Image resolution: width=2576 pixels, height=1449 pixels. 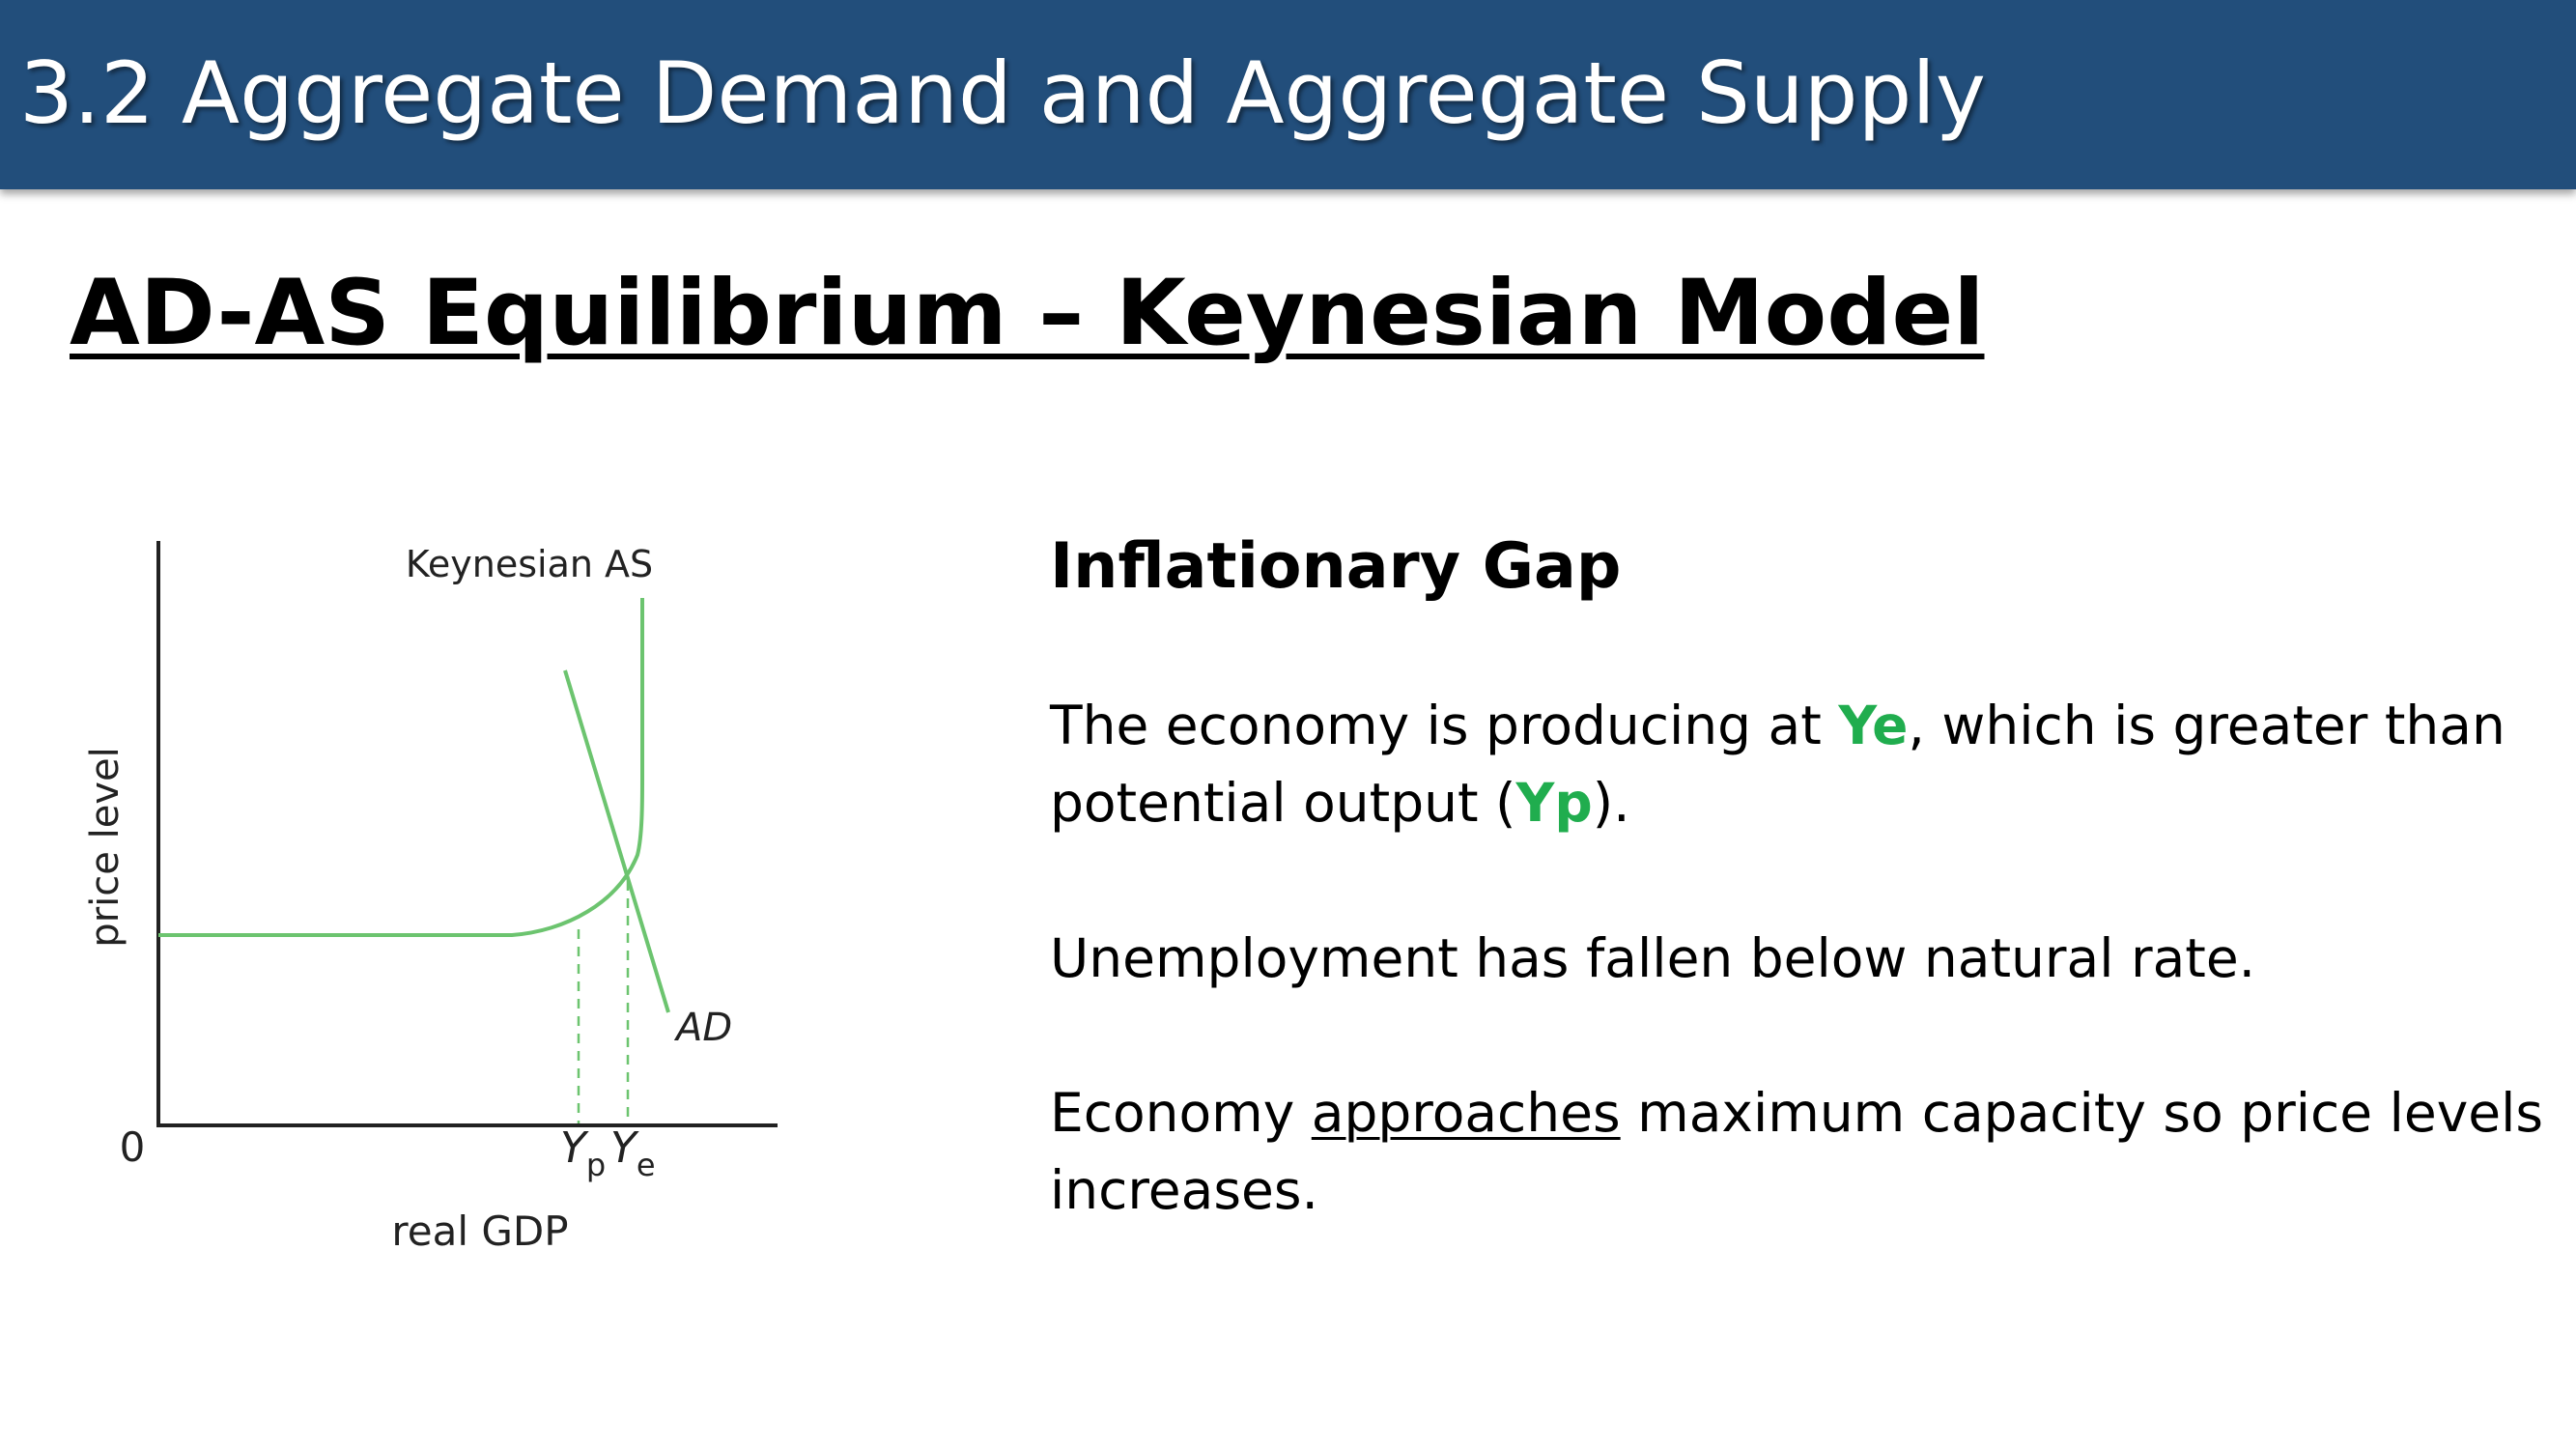 I want to click on x-axis-label: real GDP, so click(x=479, y=1231).